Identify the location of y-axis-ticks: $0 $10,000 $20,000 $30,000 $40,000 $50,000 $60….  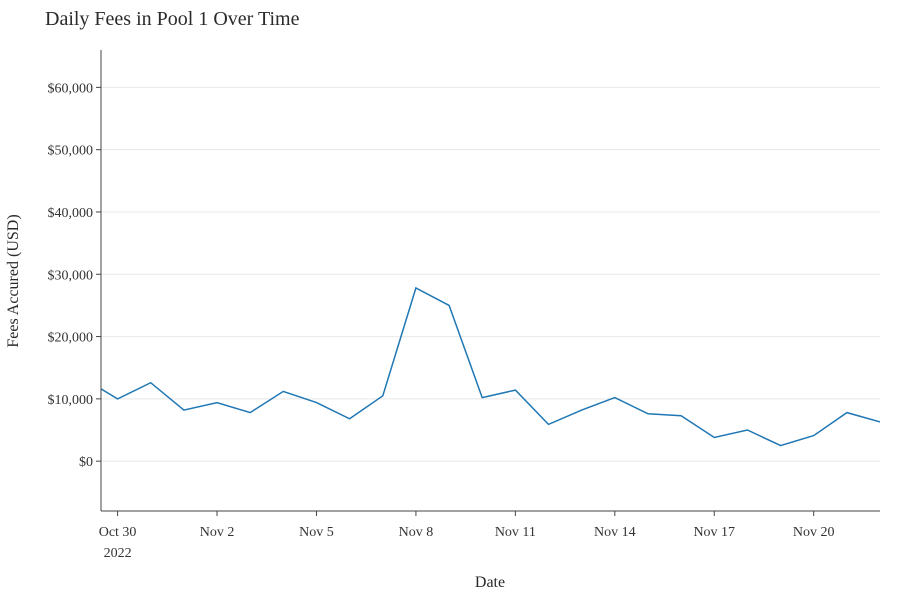
(74, 275).